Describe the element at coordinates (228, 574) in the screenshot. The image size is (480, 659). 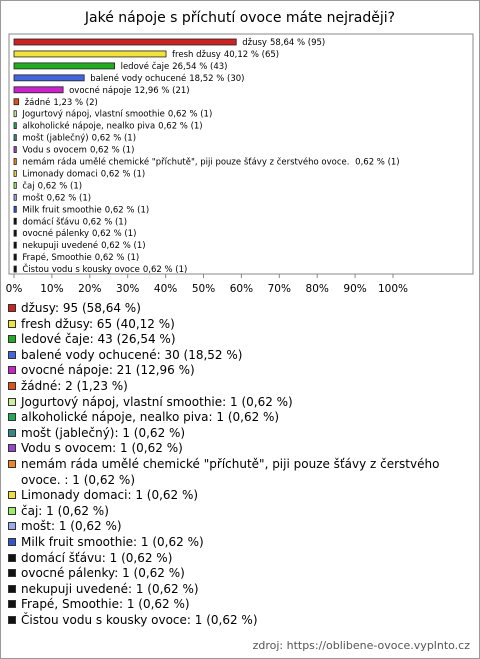
I see `legend-item: ovocné pálenky: 1 (0,62 %)` at that location.